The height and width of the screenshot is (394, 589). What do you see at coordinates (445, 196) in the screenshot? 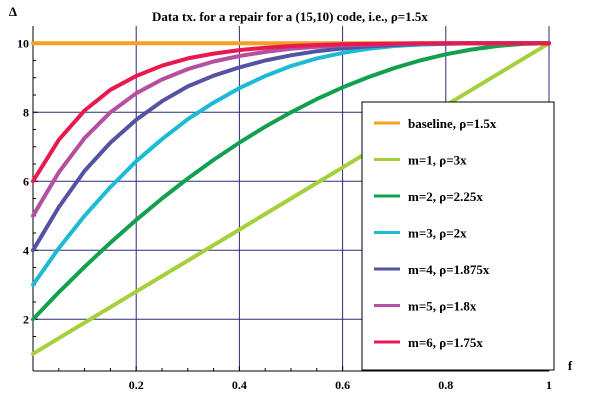
I see `legend-label-2: m=2, ρ=2.25x` at bounding box center [445, 196].